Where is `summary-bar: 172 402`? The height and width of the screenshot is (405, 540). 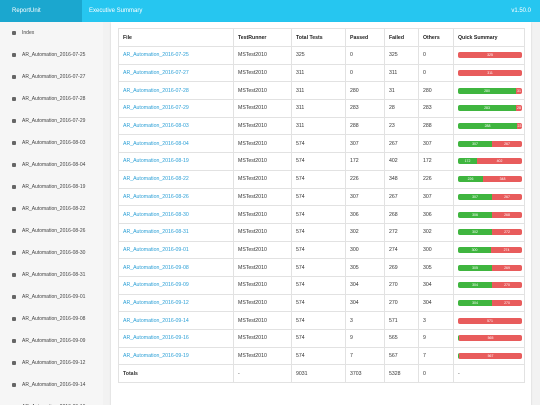 summary-bar: 172 402 is located at coordinates (490, 161).